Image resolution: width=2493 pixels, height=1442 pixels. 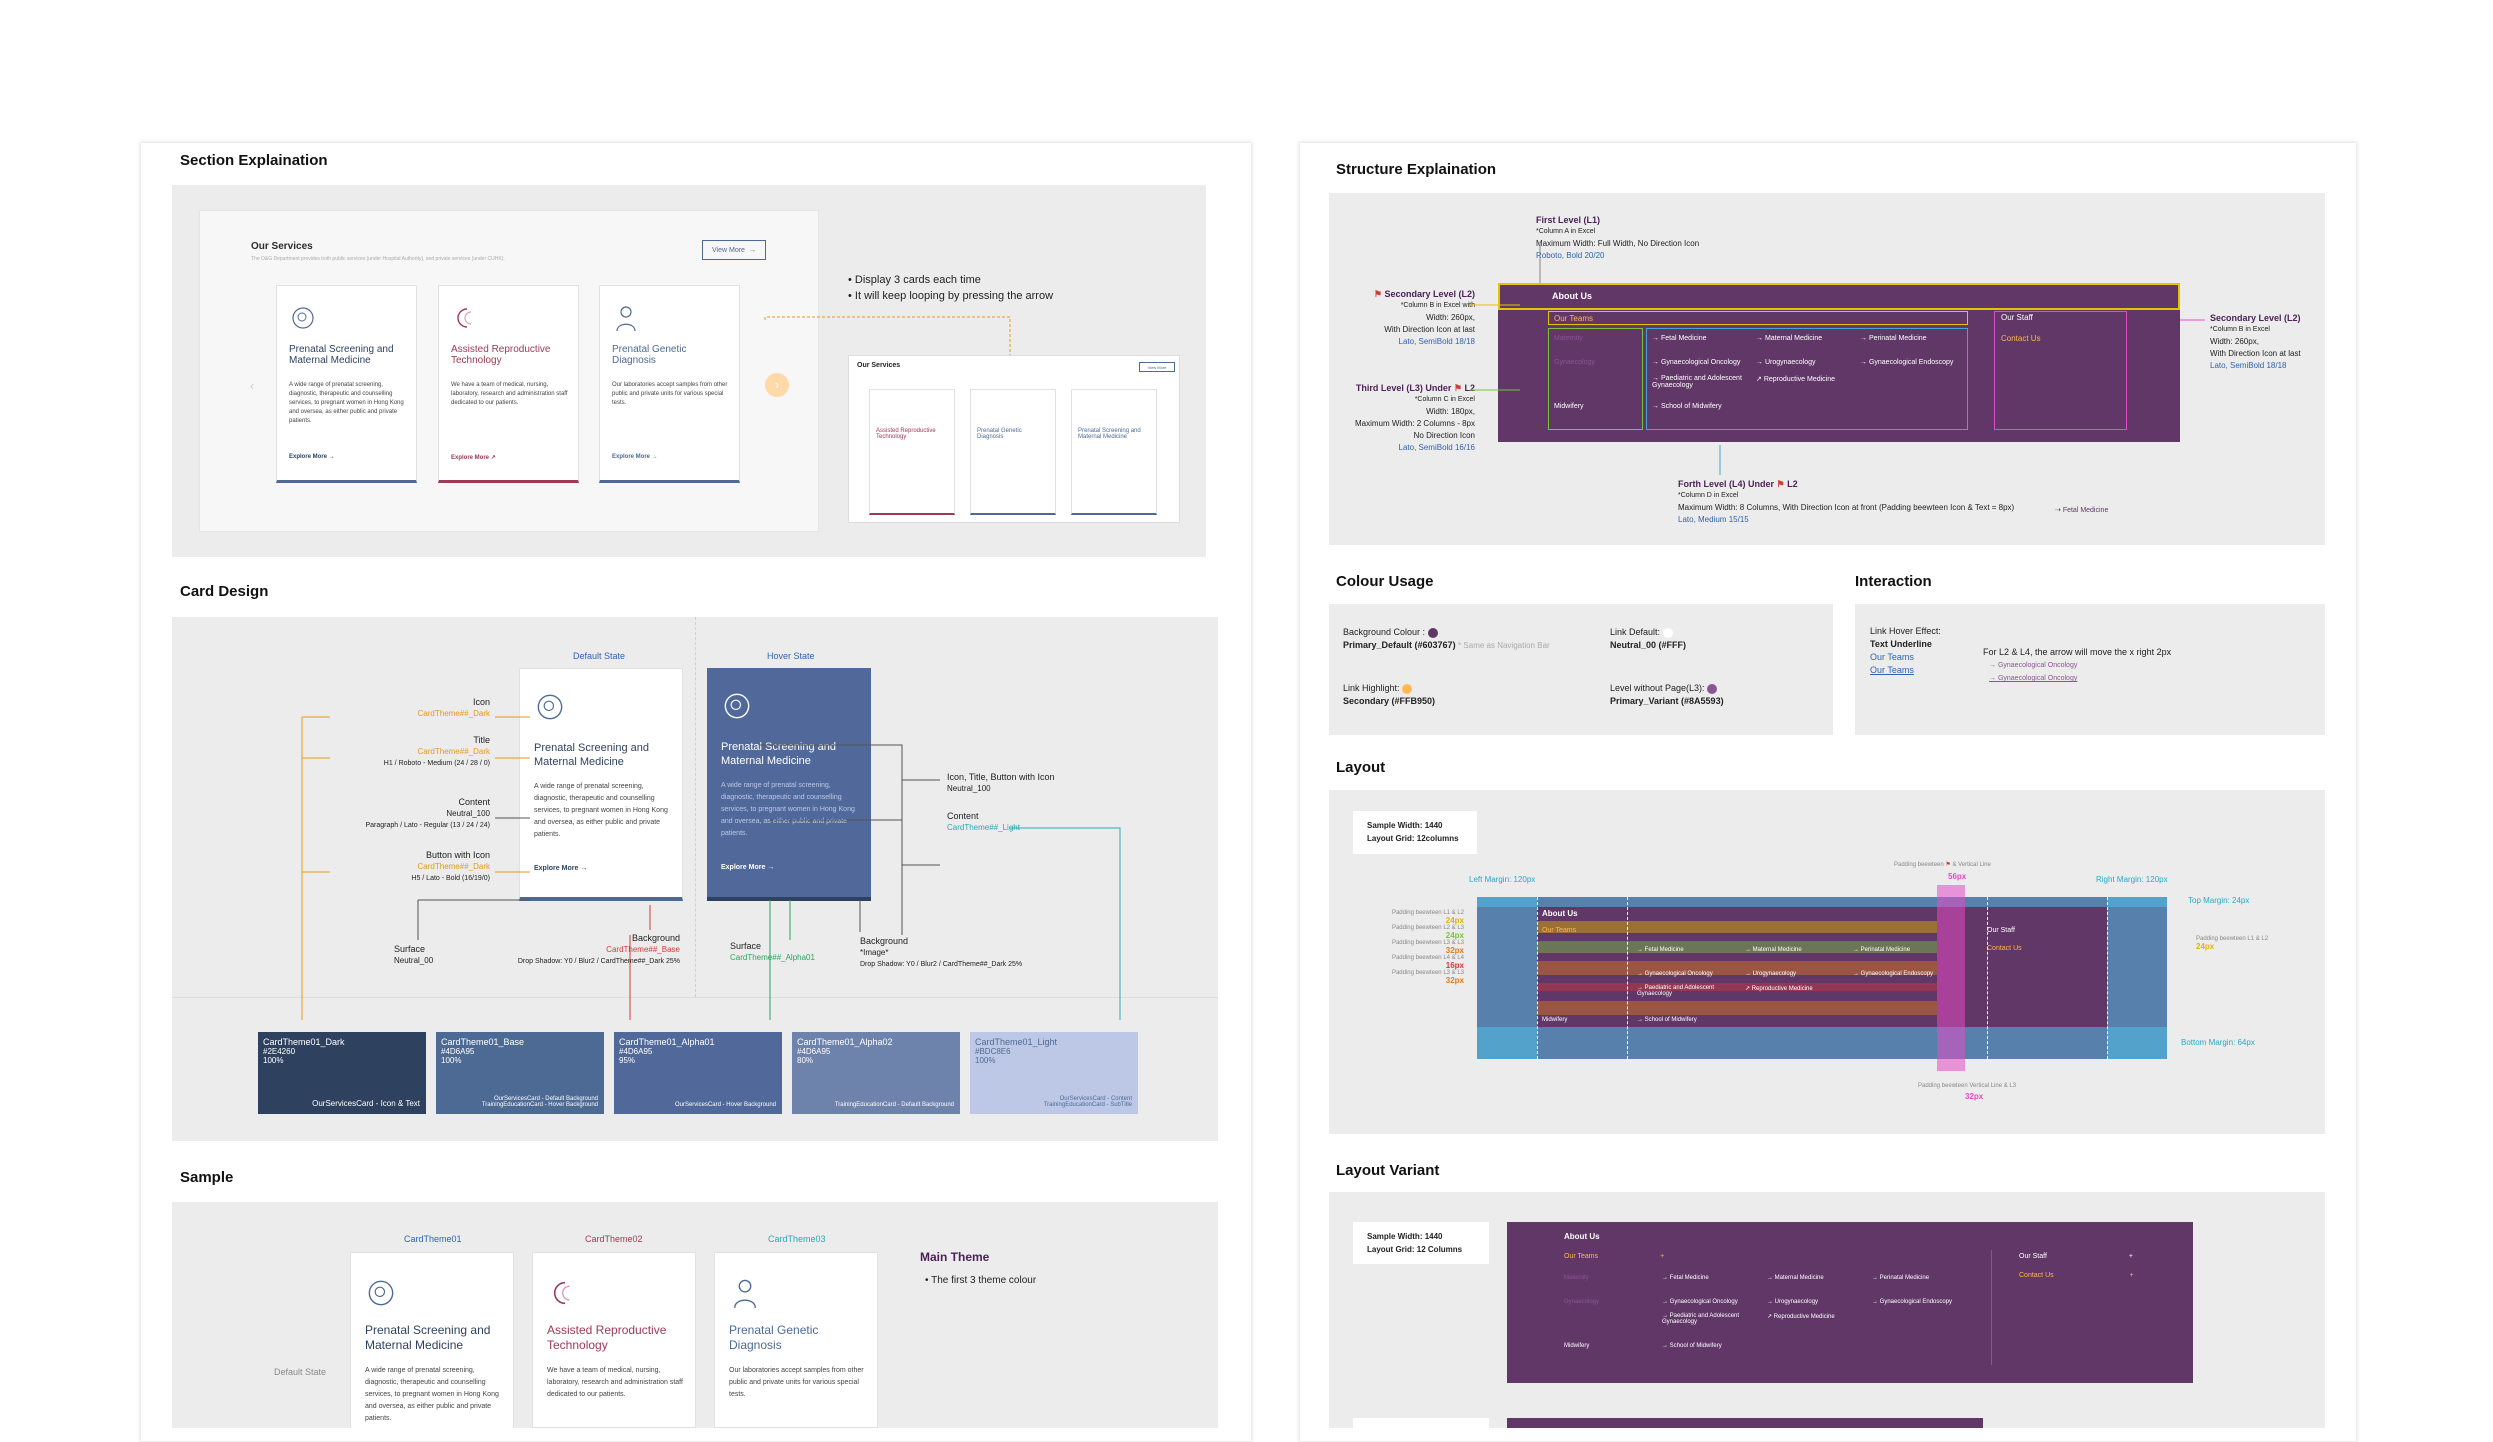 I want to click on interaction-title: Interaction, so click(x=1893, y=581).